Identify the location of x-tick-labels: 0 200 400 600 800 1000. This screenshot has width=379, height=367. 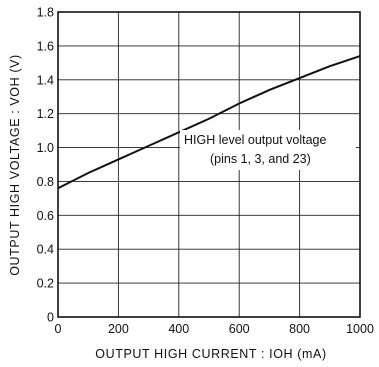
(214, 329).